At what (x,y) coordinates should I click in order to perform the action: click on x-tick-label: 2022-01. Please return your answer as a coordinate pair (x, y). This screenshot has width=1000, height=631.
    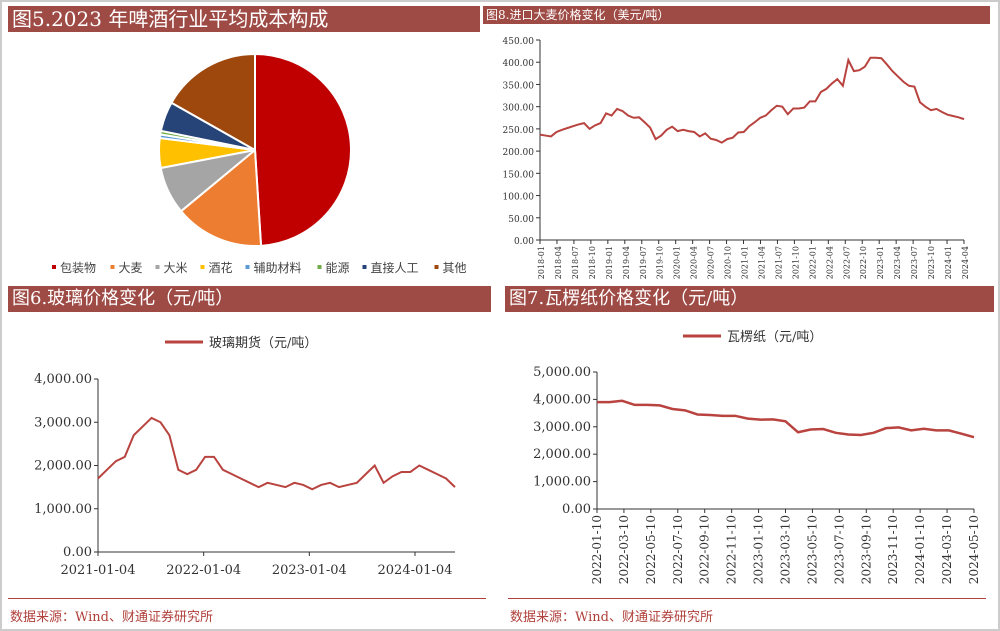
    Looking at the image, I should click on (812, 262).